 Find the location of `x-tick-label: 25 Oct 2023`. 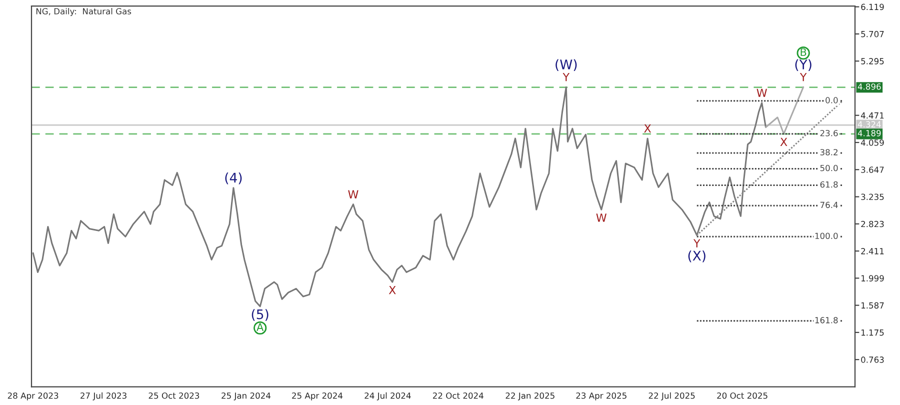

x-tick-label: 25 Oct 2023 is located at coordinates (174, 395).